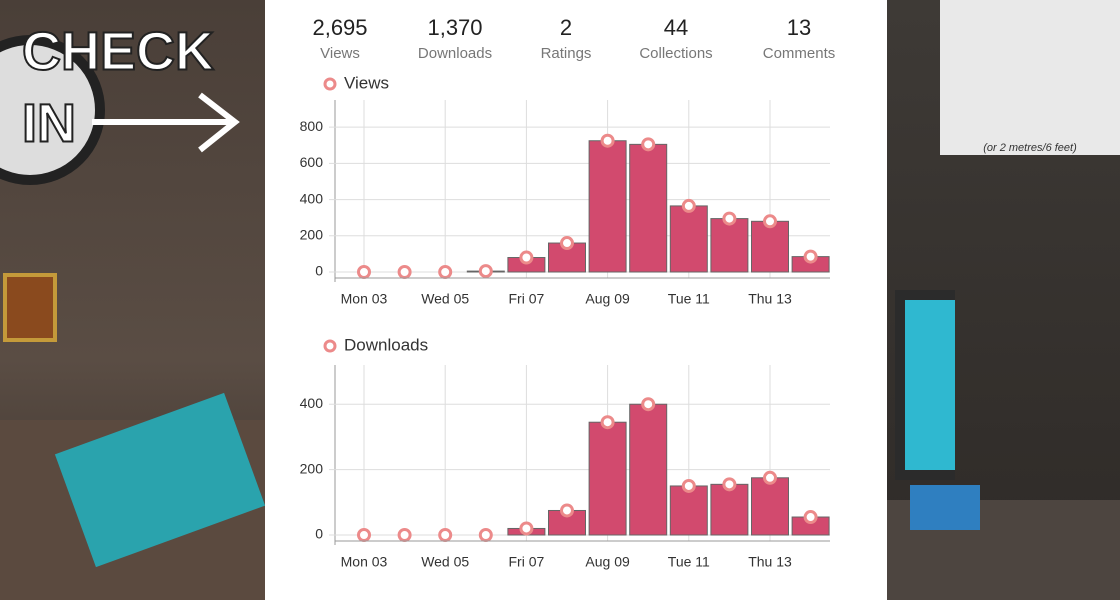 The width and height of the screenshot is (1120, 600). I want to click on stat-value: 13, so click(799, 27).